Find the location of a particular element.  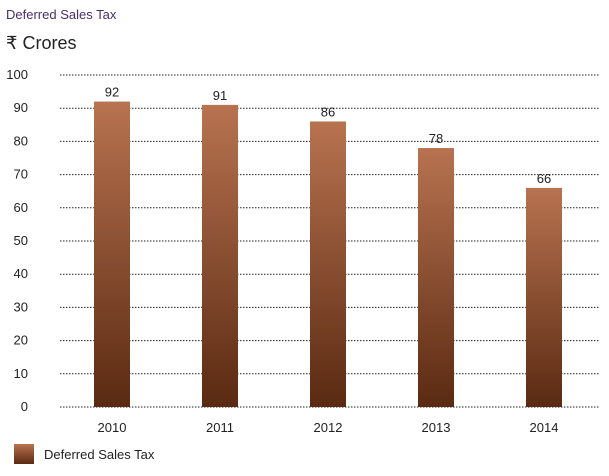

y-tick-label: 20 is located at coordinates (21, 340).